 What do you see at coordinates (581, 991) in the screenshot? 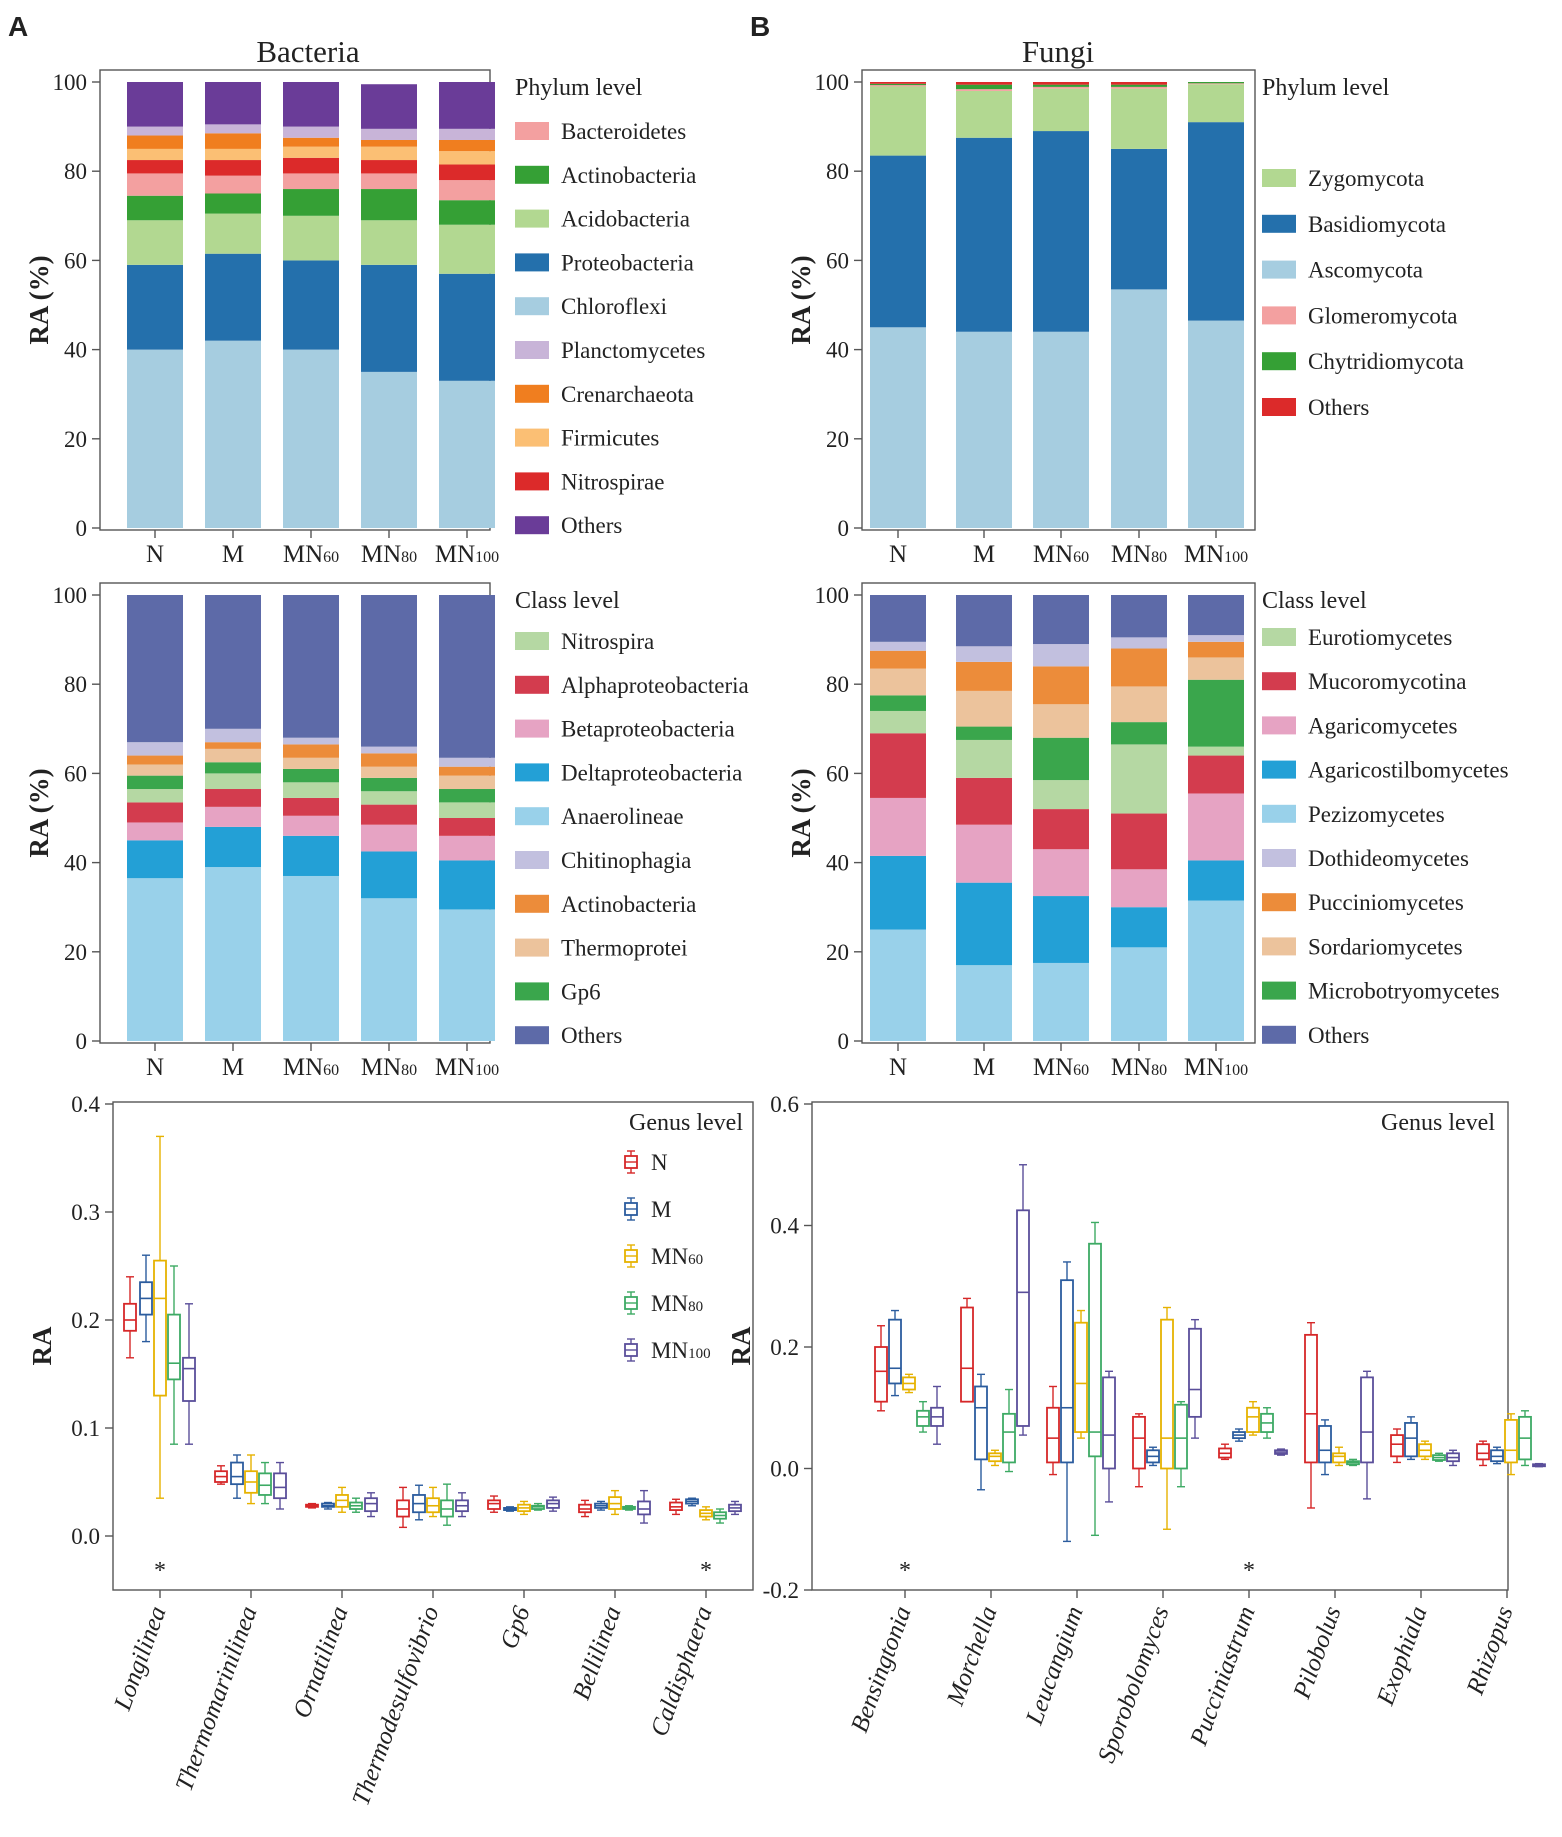
I see `bac_class-legend-label-gp6: Gp6` at bounding box center [581, 991].